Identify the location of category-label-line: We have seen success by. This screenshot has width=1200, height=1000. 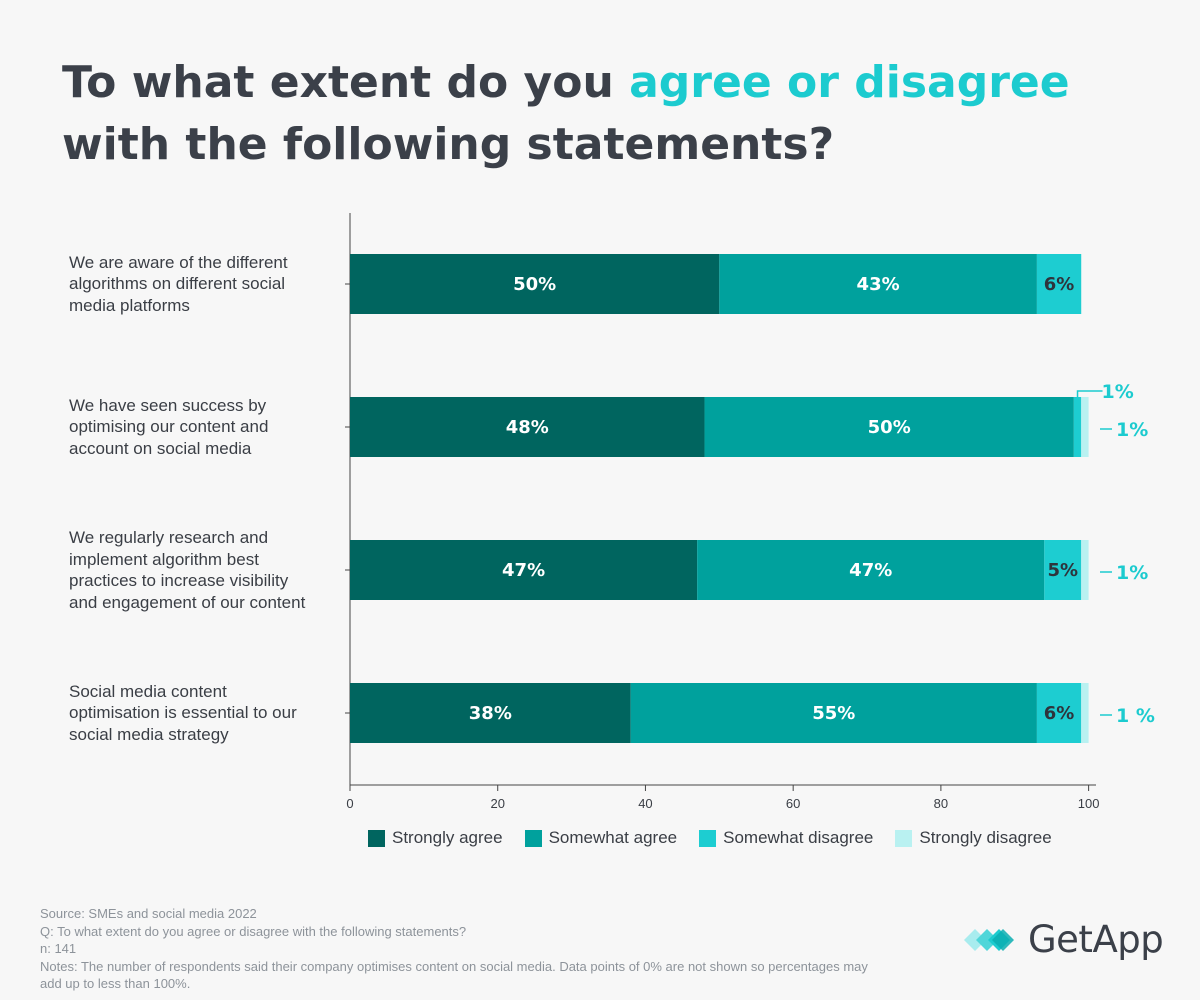
(168, 405).